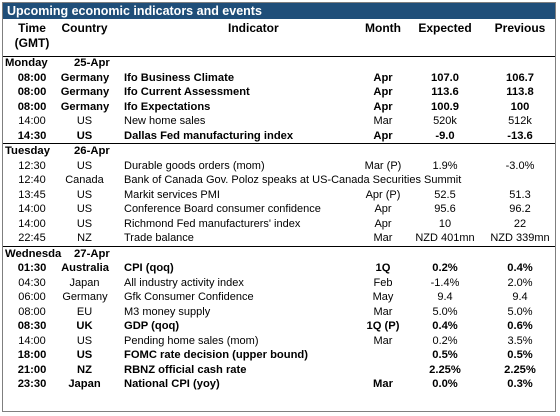 This screenshot has width=560, height=416. I want to click on day-date: 25-Apr, so click(92, 63).